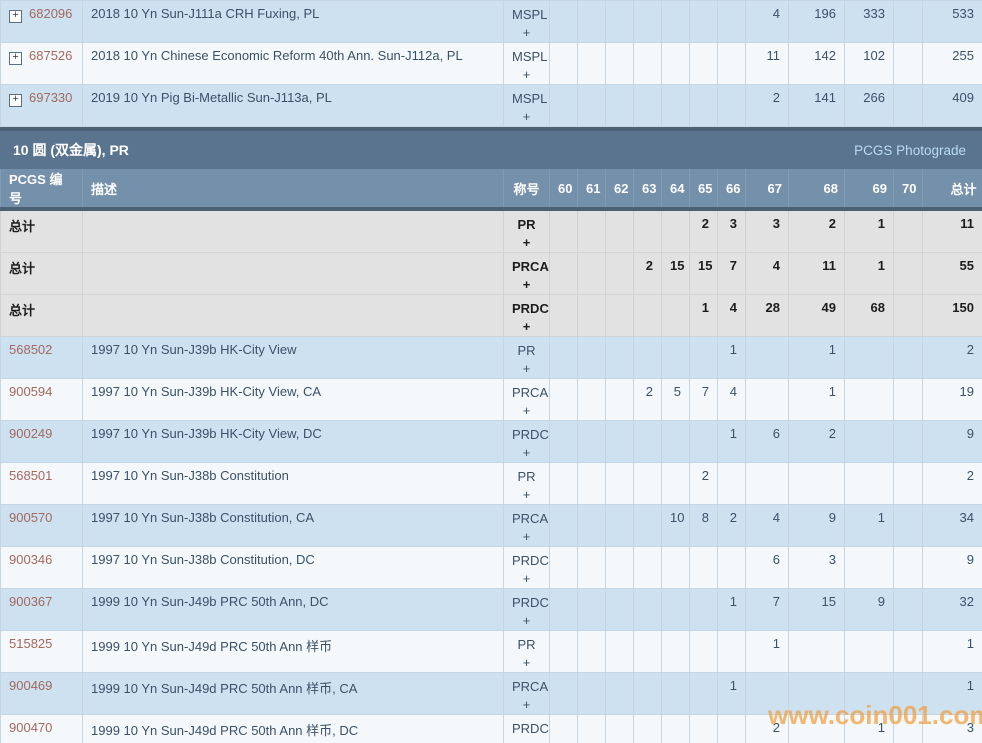 This screenshot has height=743, width=982. What do you see at coordinates (952, 609) in the screenshot?
I see `total-cell: 32` at bounding box center [952, 609].